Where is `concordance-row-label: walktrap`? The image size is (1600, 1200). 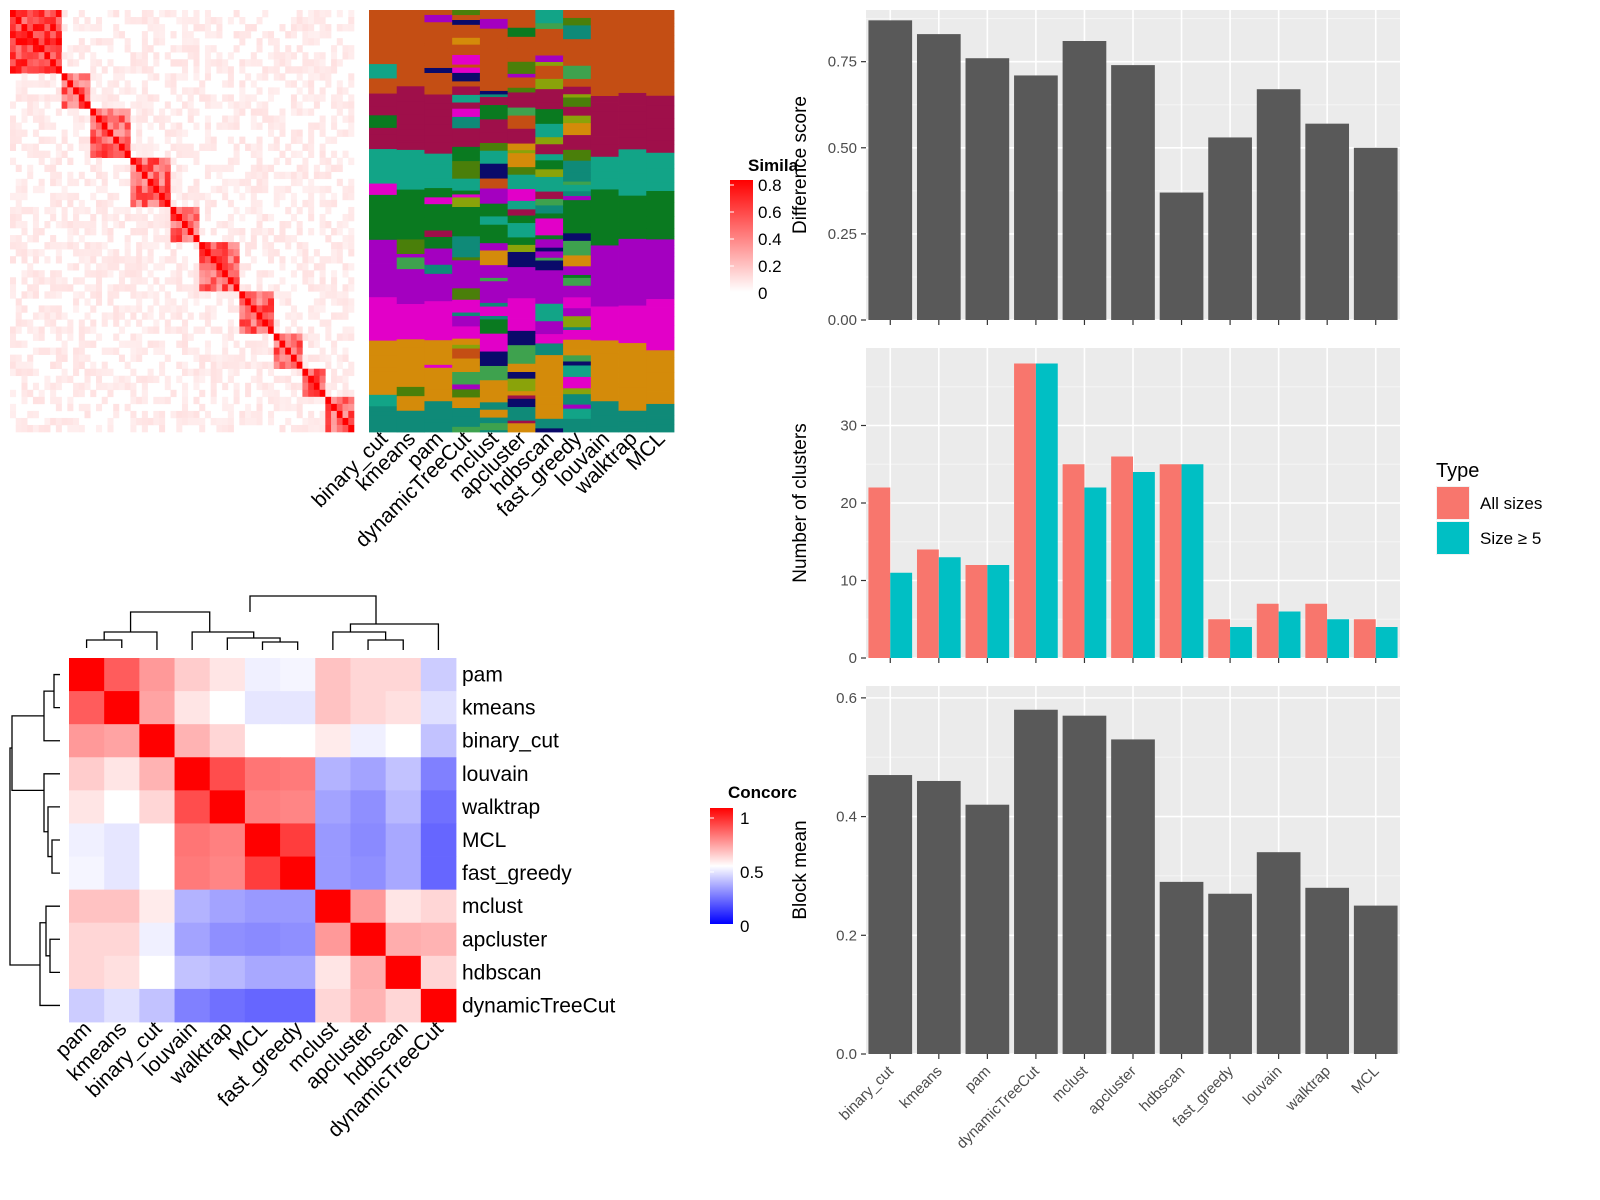 concordance-row-label: walktrap is located at coordinates (500, 807).